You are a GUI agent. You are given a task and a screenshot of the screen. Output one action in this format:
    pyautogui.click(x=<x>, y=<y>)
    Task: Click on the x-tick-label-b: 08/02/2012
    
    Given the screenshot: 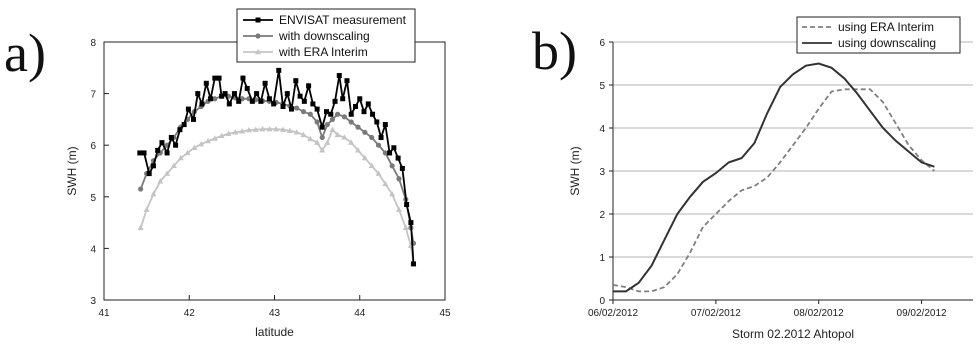 What is the action you would take?
    pyautogui.click(x=819, y=313)
    